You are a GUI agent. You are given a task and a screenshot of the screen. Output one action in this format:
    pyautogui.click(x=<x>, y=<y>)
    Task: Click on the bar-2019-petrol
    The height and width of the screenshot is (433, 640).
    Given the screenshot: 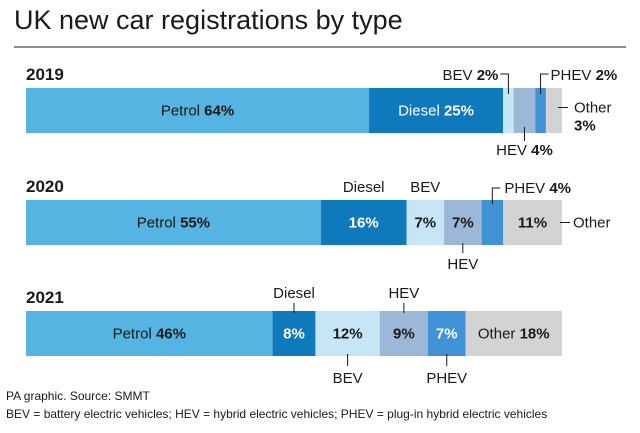 What is the action you would take?
    pyautogui.click(x=198, y=110)
    